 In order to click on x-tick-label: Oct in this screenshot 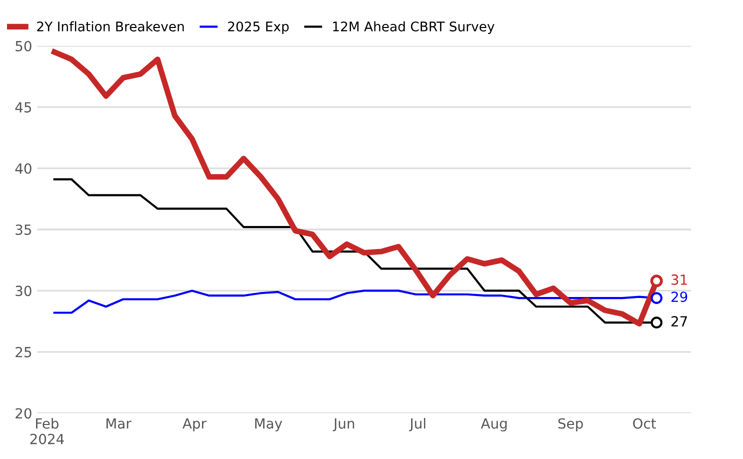, I will do `click(644, 423)`.